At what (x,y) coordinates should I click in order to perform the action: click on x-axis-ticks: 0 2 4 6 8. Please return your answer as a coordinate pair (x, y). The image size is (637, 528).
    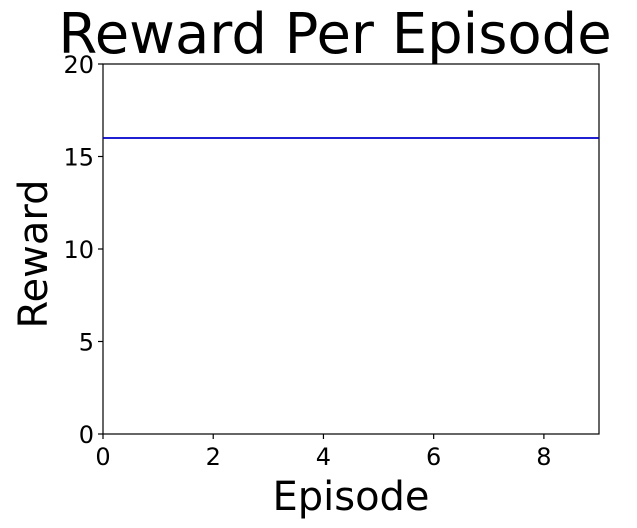
    Looking at the image, I should click on (323, 452).